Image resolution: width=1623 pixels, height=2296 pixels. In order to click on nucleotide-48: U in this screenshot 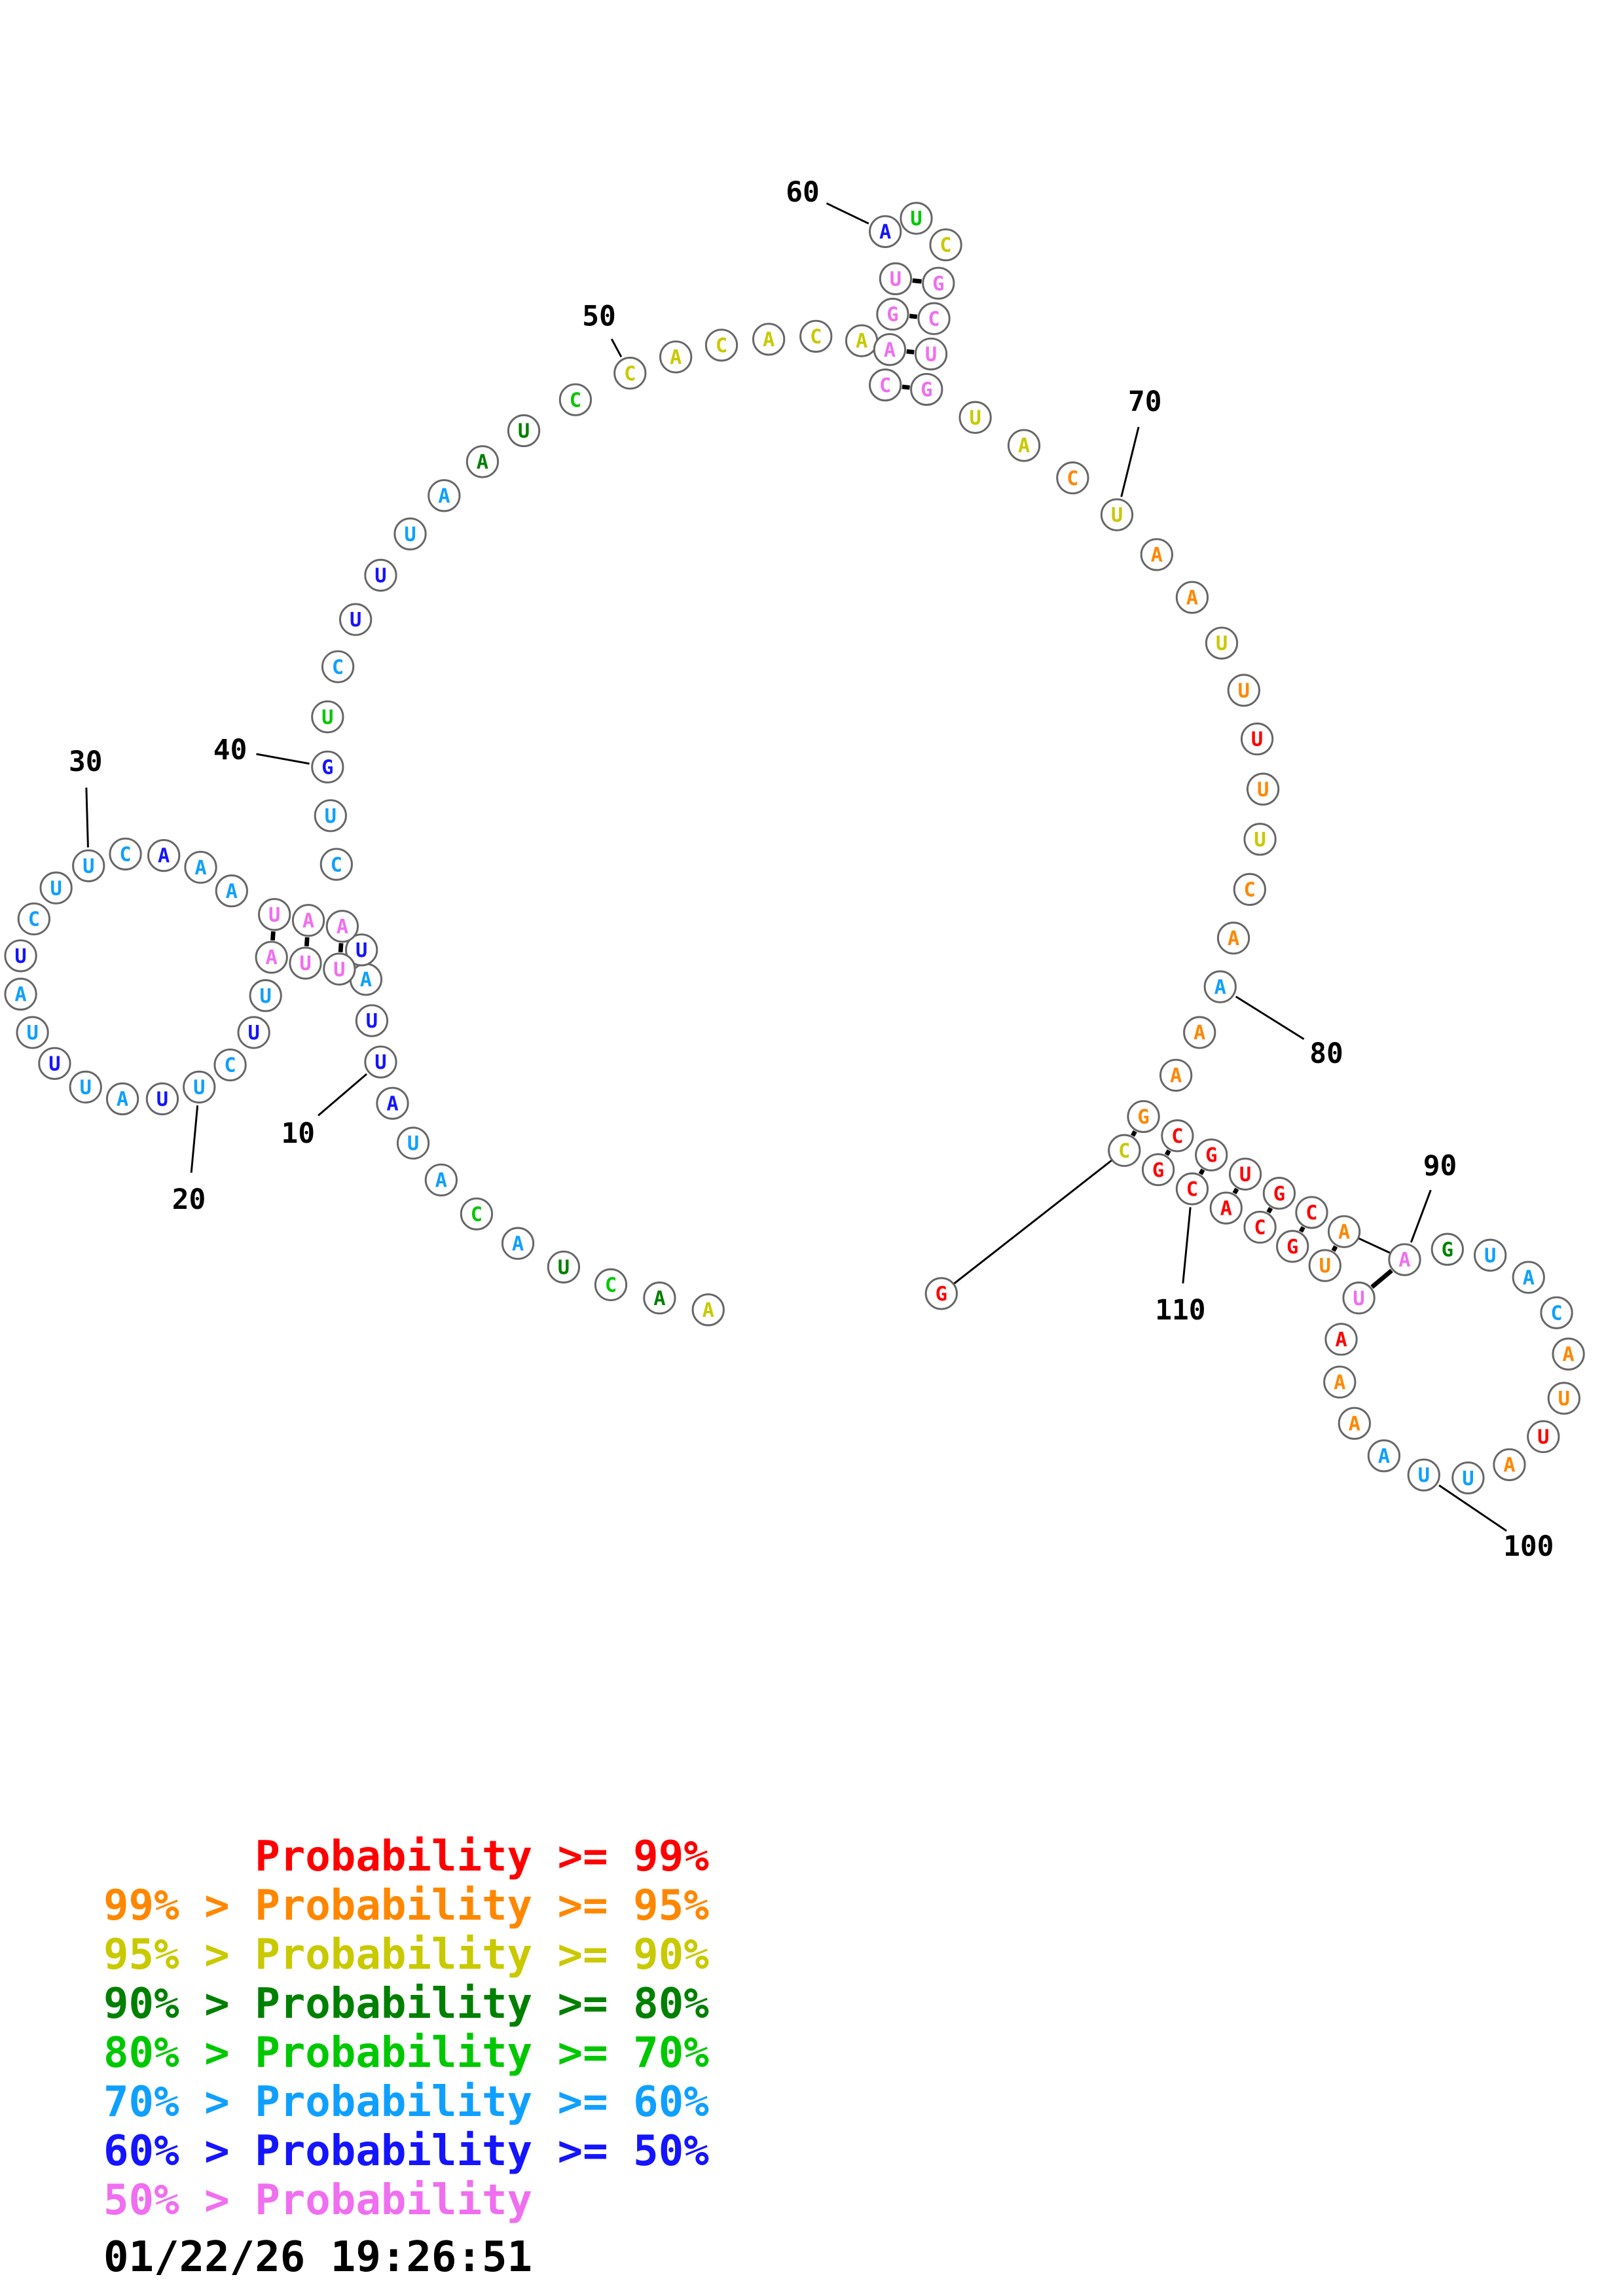, I will do `click(524, 431)`.